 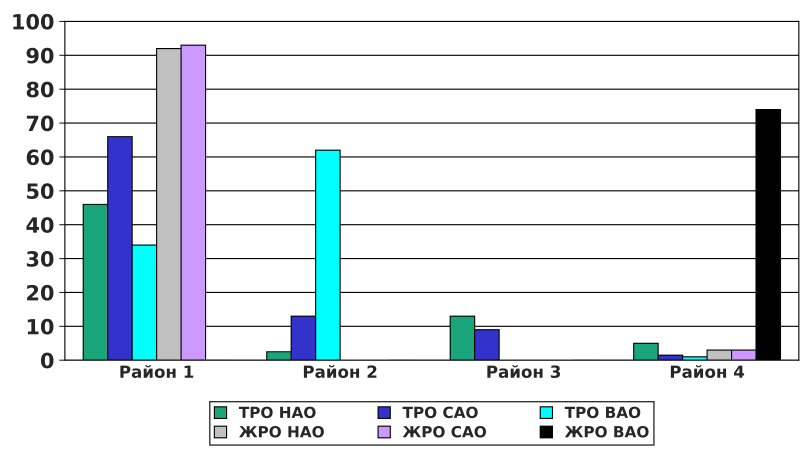 What do you see at coordinates (40, 259) in the screenshot?
I see `y-tick-label: 30` at bounding box center [40, 259].